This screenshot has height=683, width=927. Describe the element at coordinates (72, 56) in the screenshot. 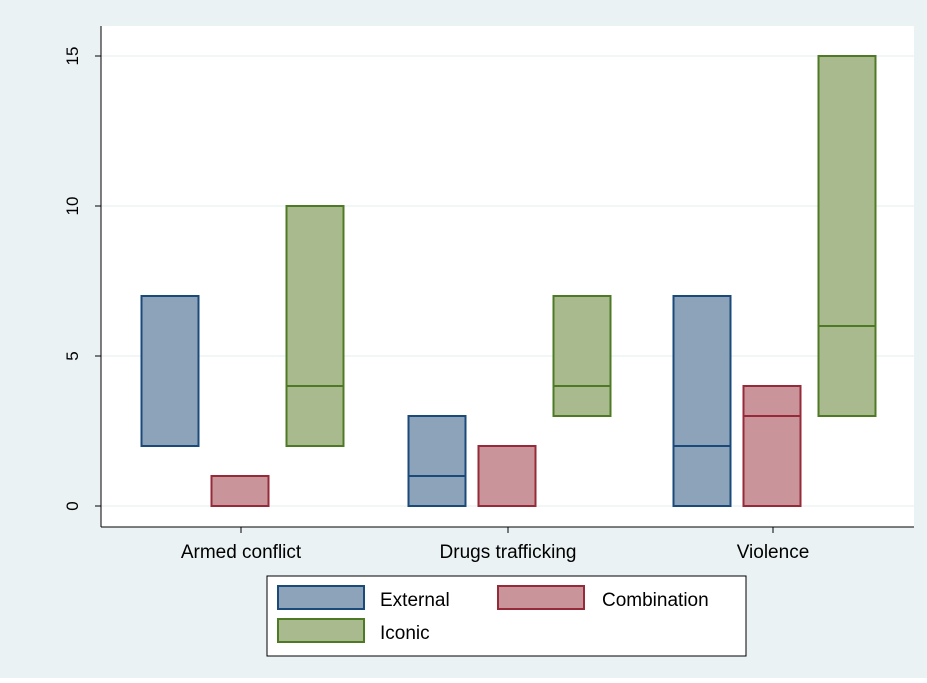

I see `y-tick-label: 15` at that location.